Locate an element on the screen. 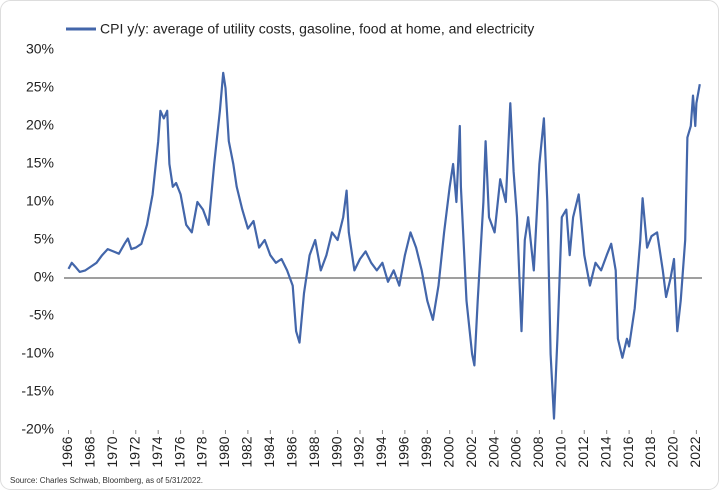 This screenshot has width=719, height=490. x-tick-label: 1990 is located at coordinates (336, 451).